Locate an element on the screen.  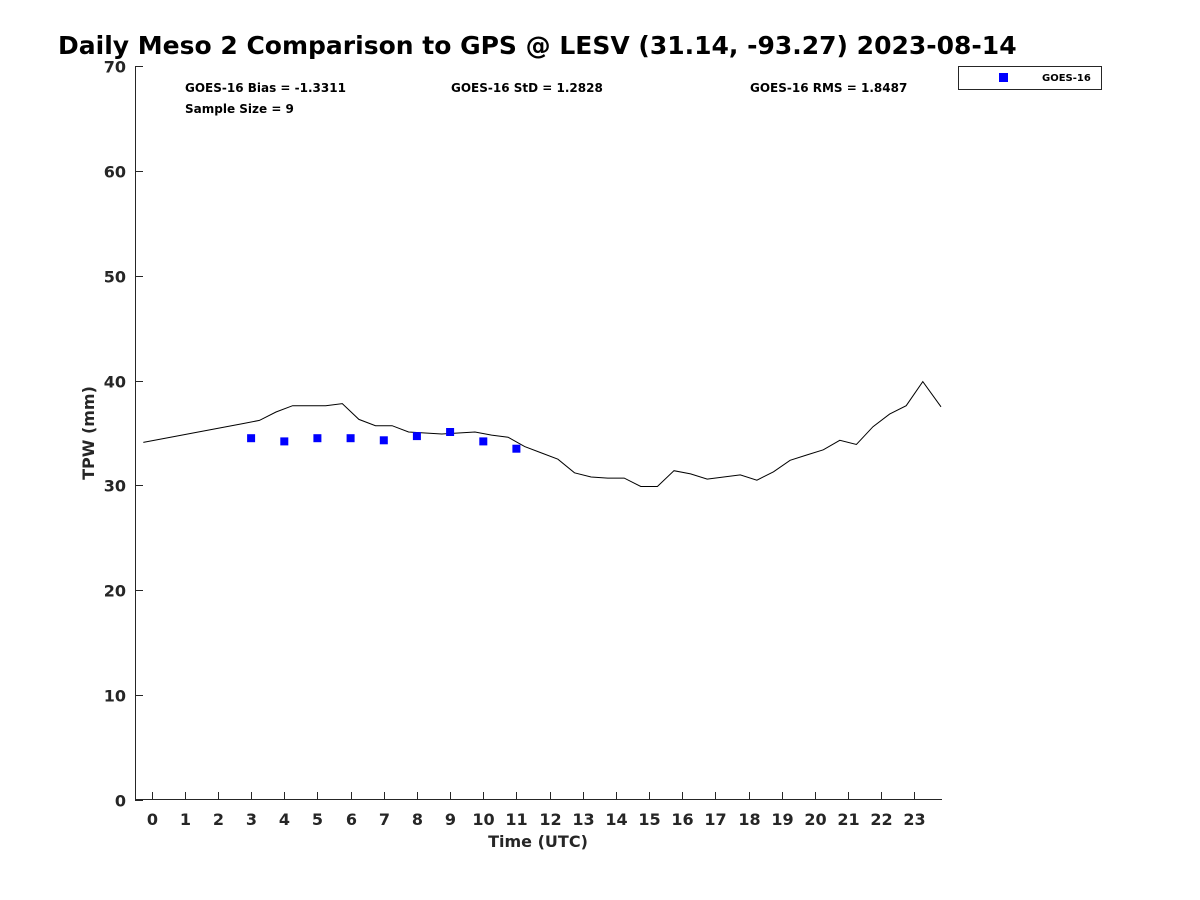
x-tick-label: 20 is located at coordinates (815, 819).